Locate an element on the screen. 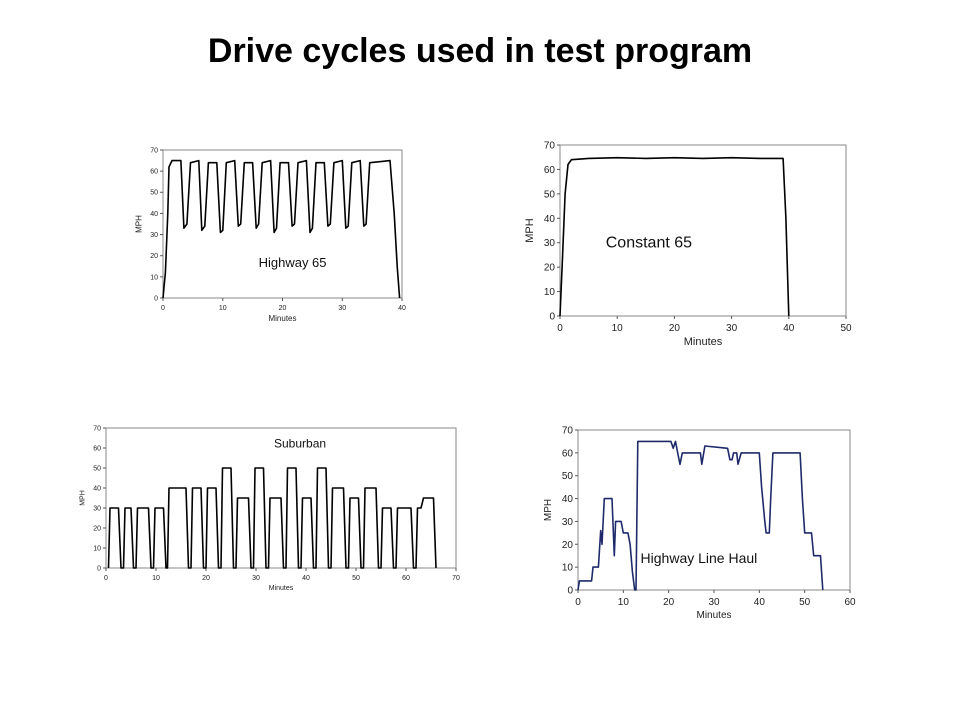  chart-annotation: Highway Line Haul is located at coordinates (699, 558).